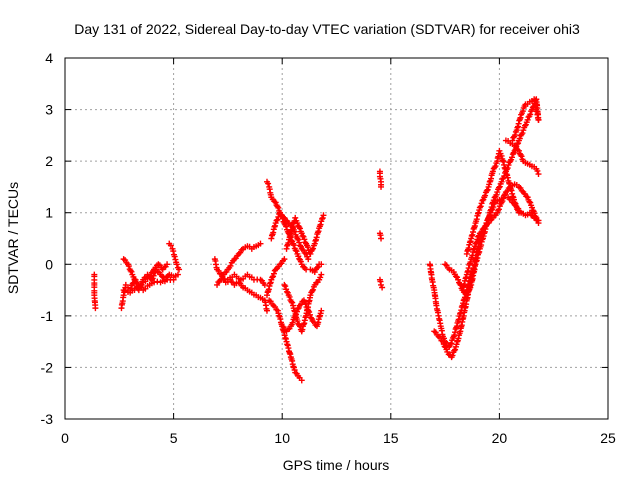 The height and width of the screenshot is (480, 640). What do you see at coordinates (391, 438) in the screenshot?
I see `x-tick-label: 15` at bounding box center [391, 438].